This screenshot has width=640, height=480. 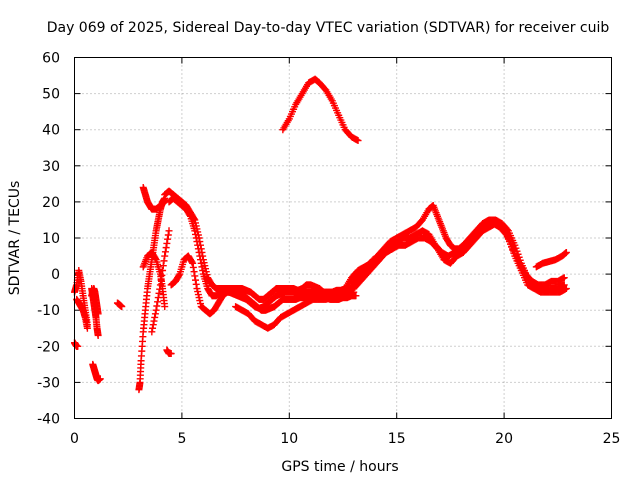 I want to click on series-track-g, so click(x=119, y=305).